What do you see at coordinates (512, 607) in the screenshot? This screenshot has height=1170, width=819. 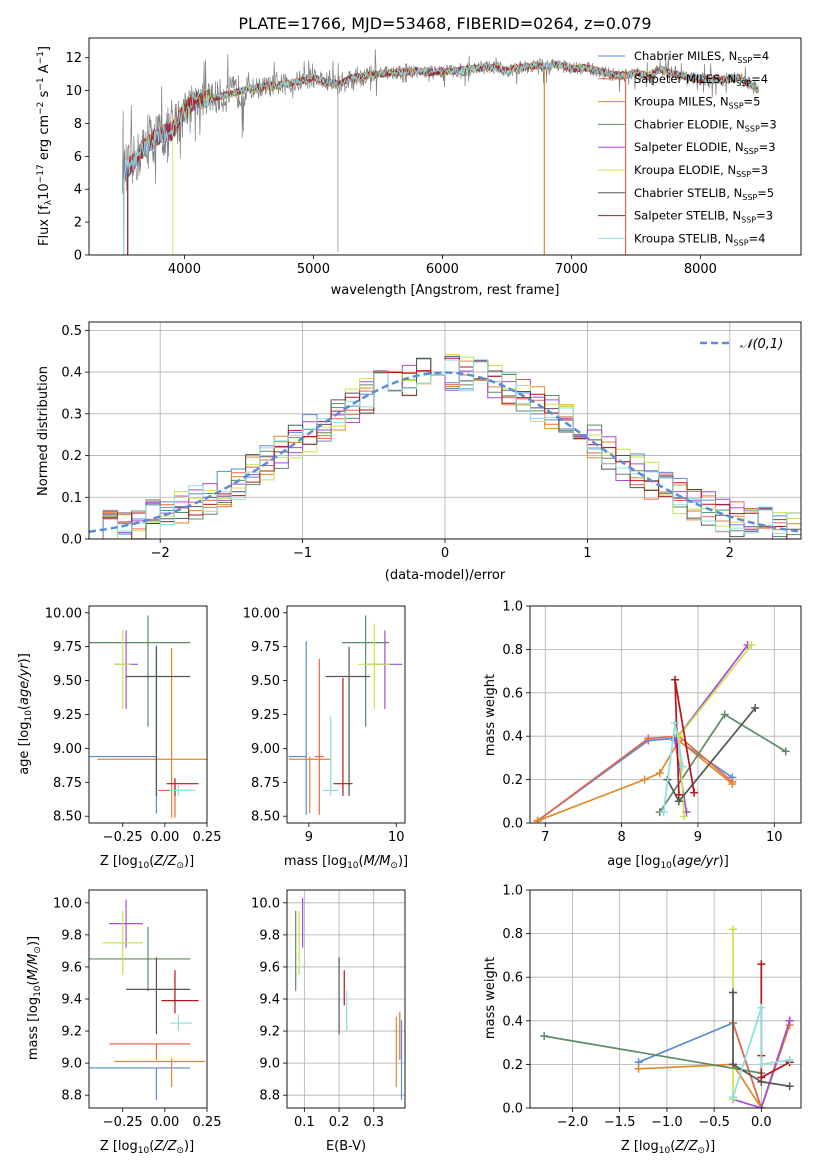 I see `weight_vs_age-ytick-label: 1.0` at bounding box center [512, 607].